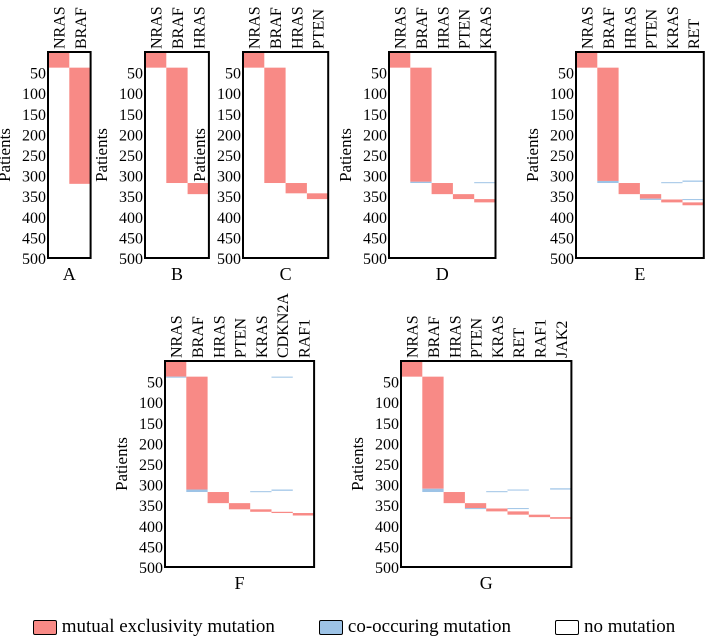  Describe the element at coordinates (561, 518) in the screenshot. I see `segment-mutual-jak2` at that location.